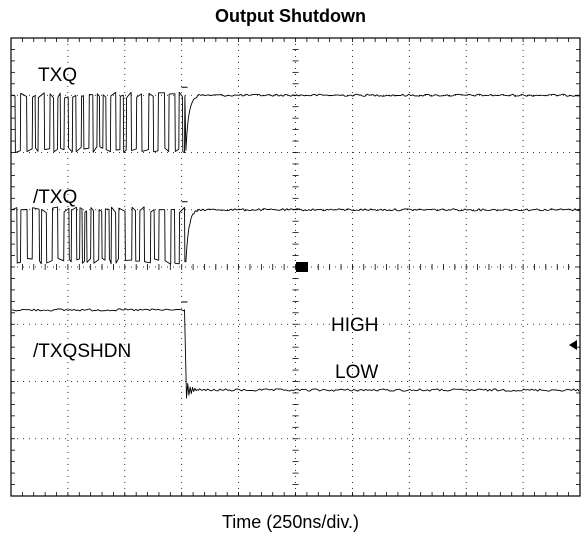  I want to click on trace-label-txq: TXQ, so click(57, 75).